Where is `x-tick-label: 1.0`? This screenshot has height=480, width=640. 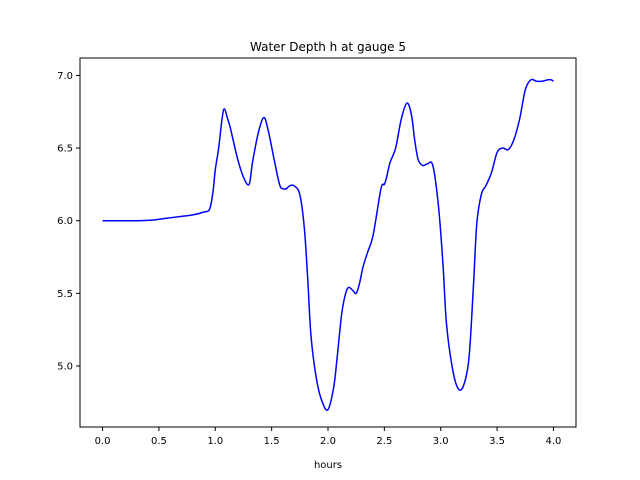 x-tick-label: 1.0 is located at coordinates (215, 441).